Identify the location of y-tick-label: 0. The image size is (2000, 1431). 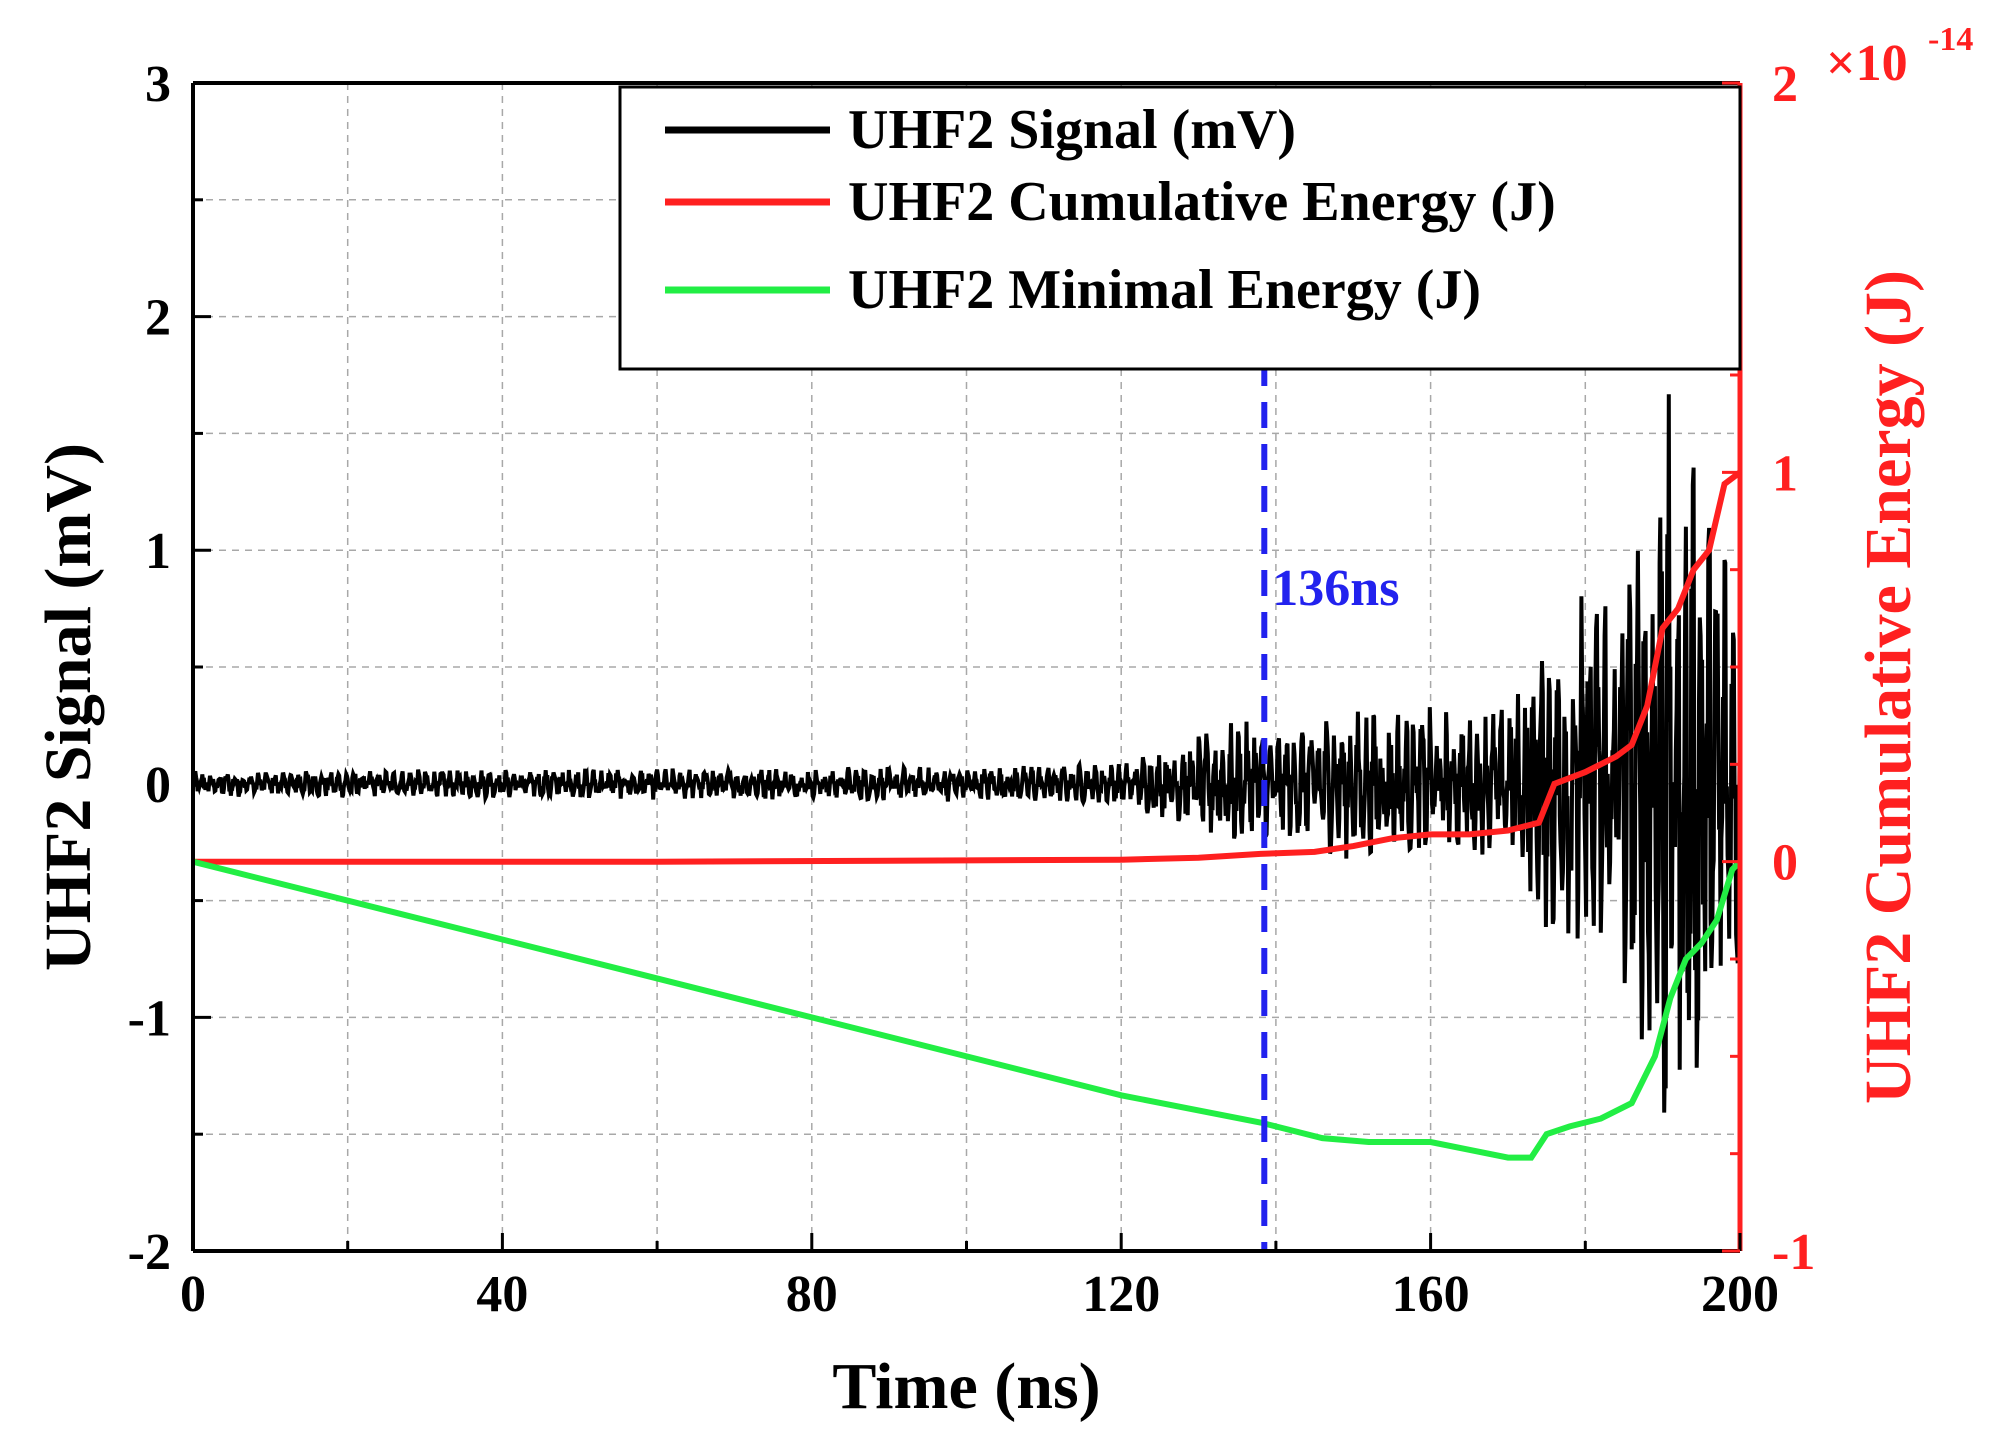
(158, 785).